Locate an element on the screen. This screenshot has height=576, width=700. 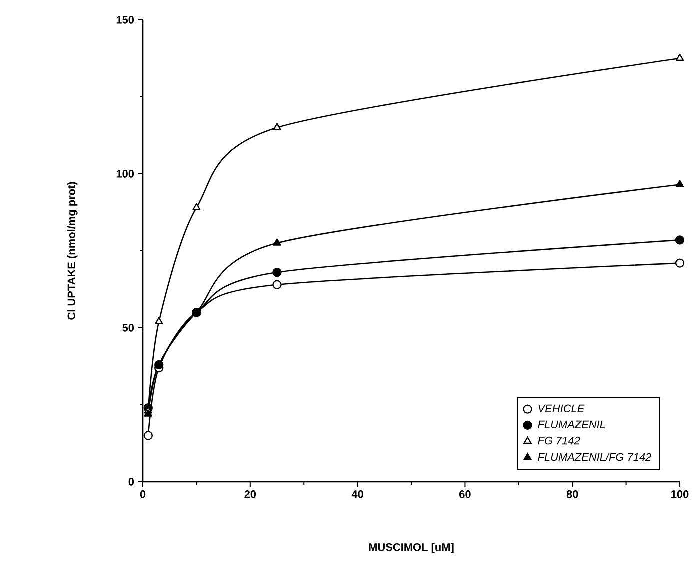
y-tick-label: 0 is located at coordinates (131, 482).